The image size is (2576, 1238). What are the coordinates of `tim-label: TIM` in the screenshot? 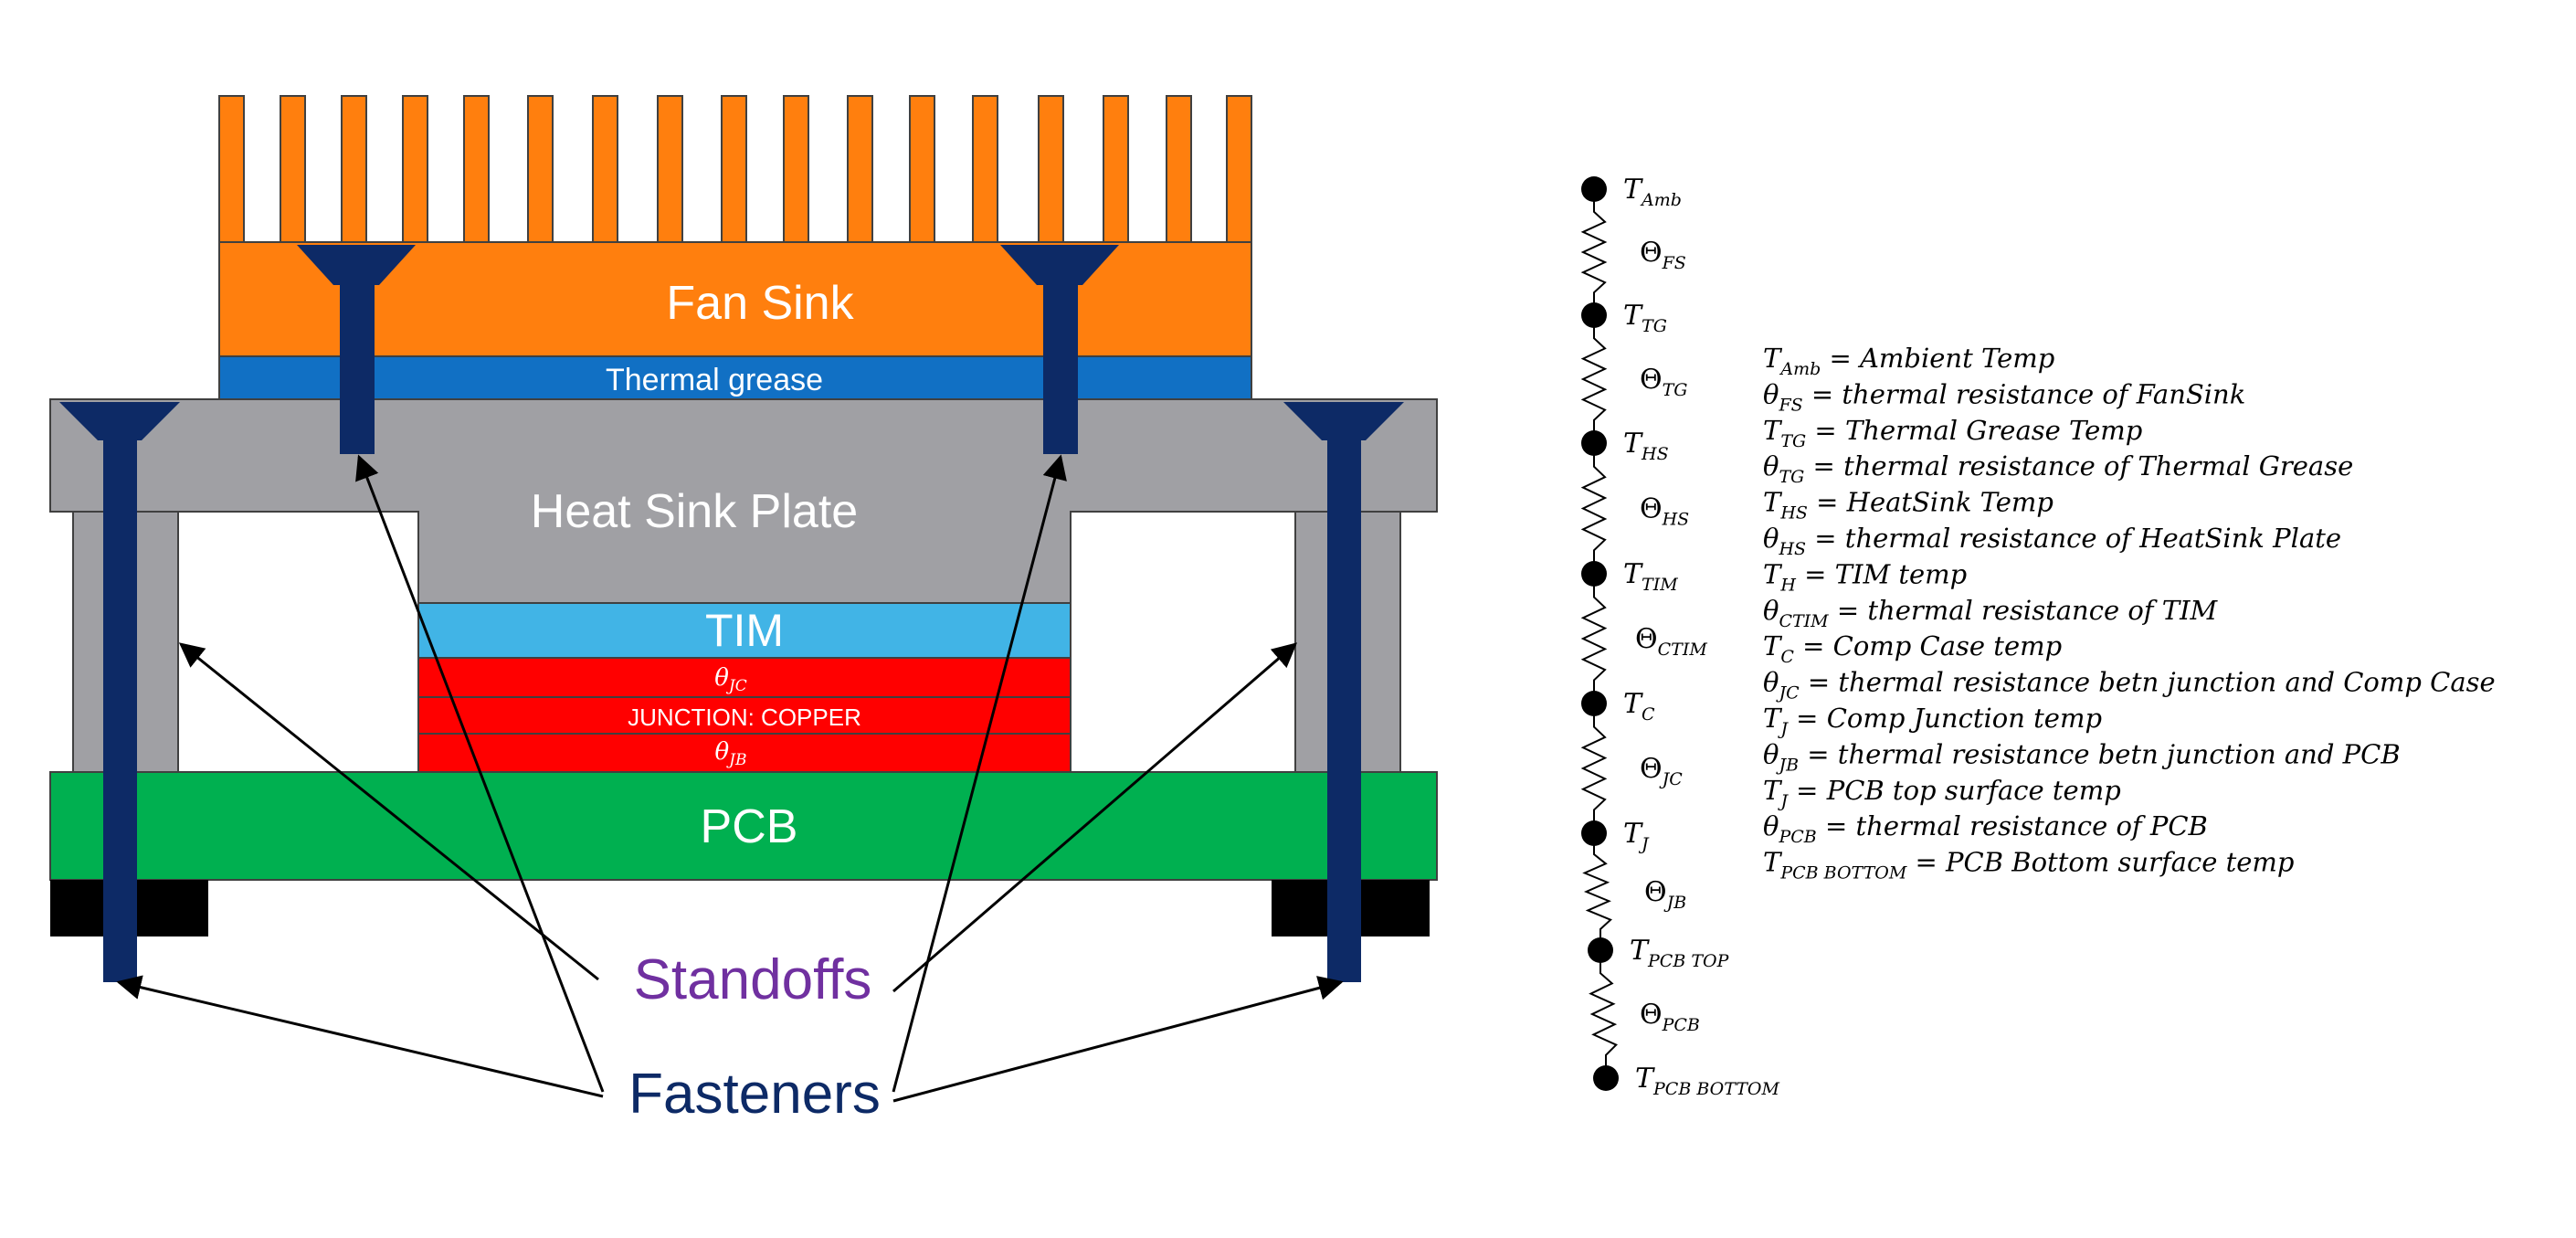 It's located at (744, 630).